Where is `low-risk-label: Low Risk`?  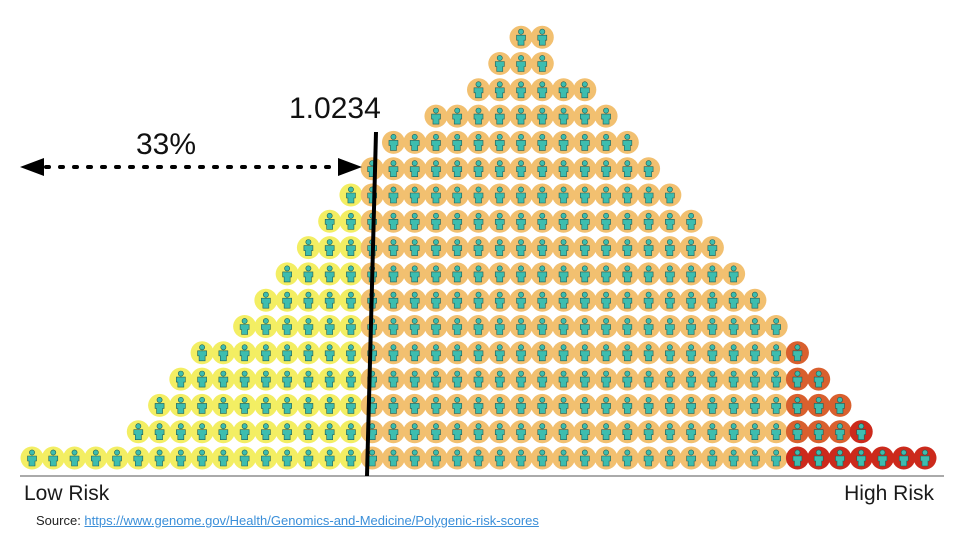 low-risk-label: Low Risk is located at coordinates (67, 493).